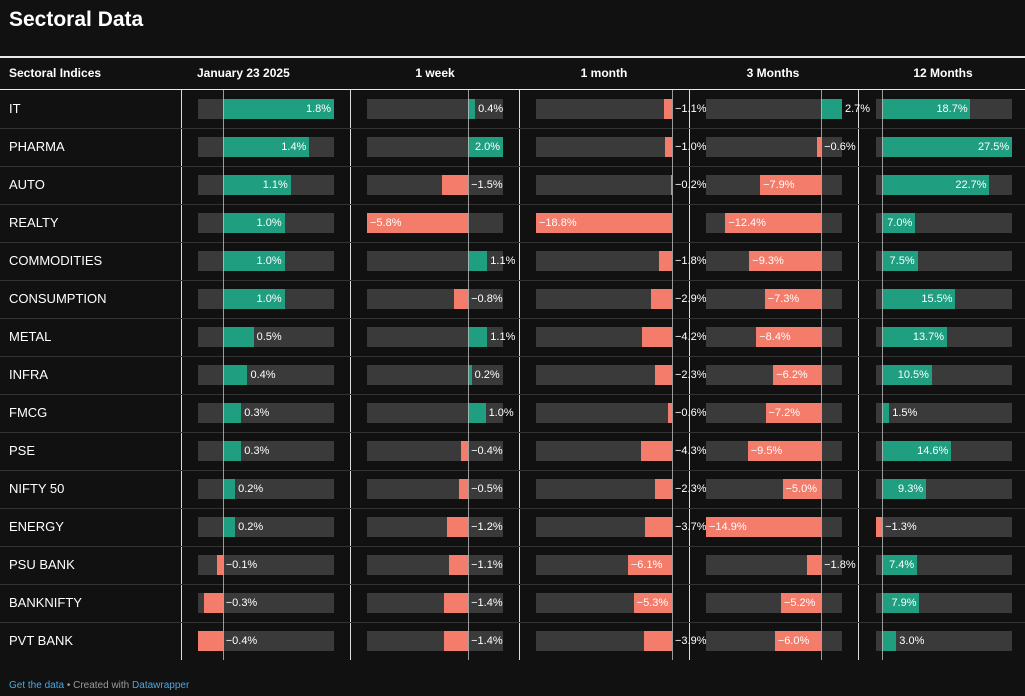 This screenshot has width=1025, height=696. I want to click on header-sectoral-indices: Sectoral Indices, so click(55, 73).